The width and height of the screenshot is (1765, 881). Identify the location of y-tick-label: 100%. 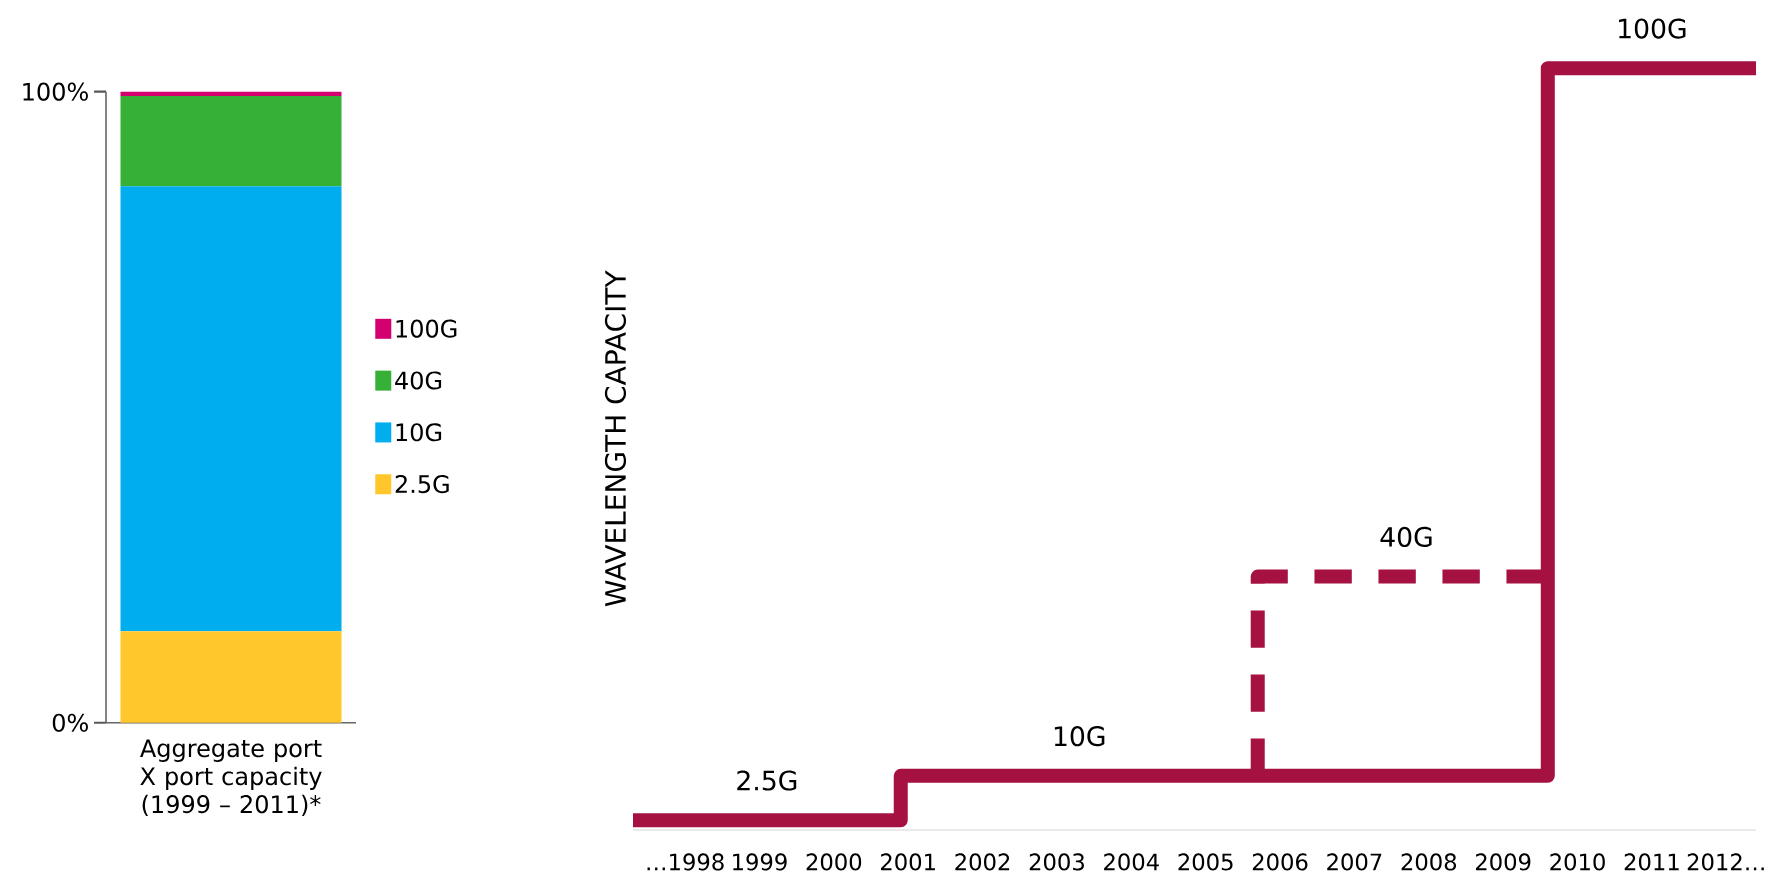
(55, 91).